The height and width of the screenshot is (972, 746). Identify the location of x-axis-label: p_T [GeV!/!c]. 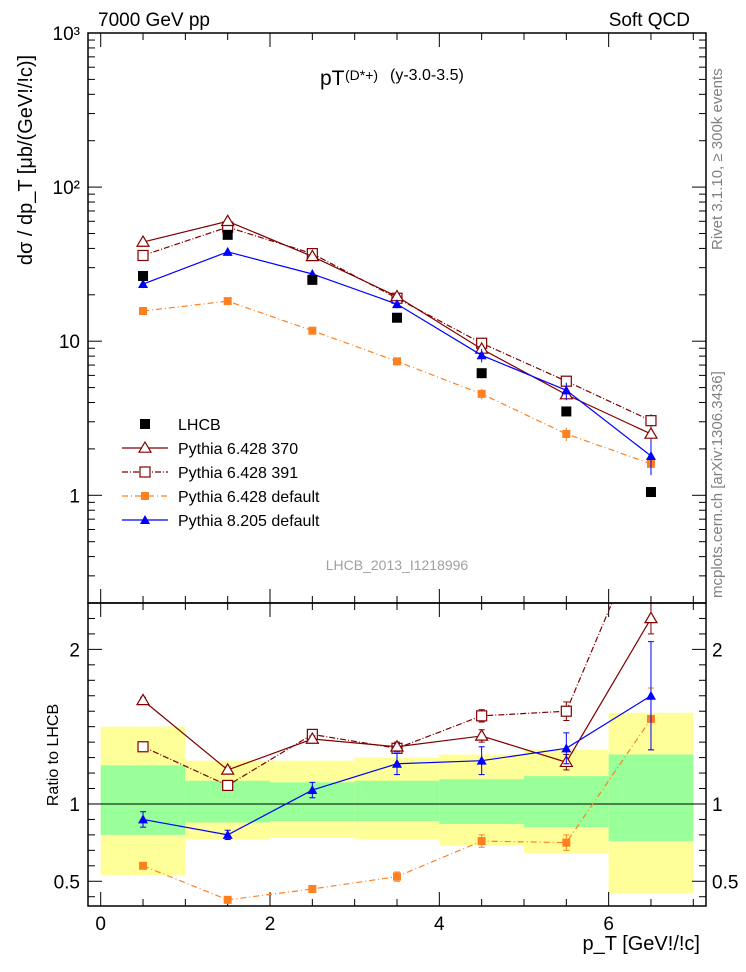
(641, 944).